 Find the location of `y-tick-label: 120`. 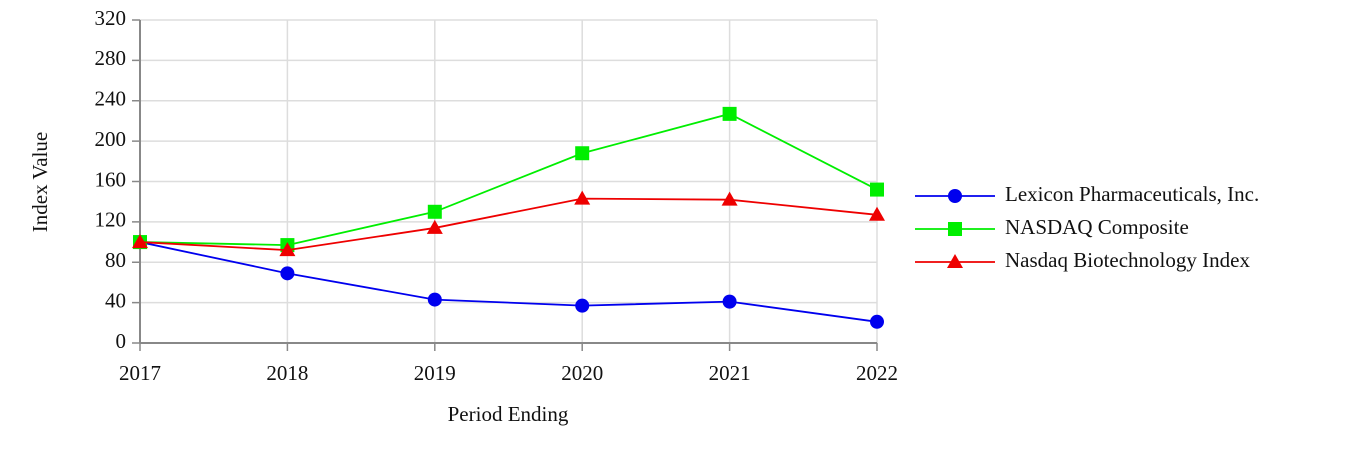

y-tick-label: 120 is located at coordinates (111, 220).